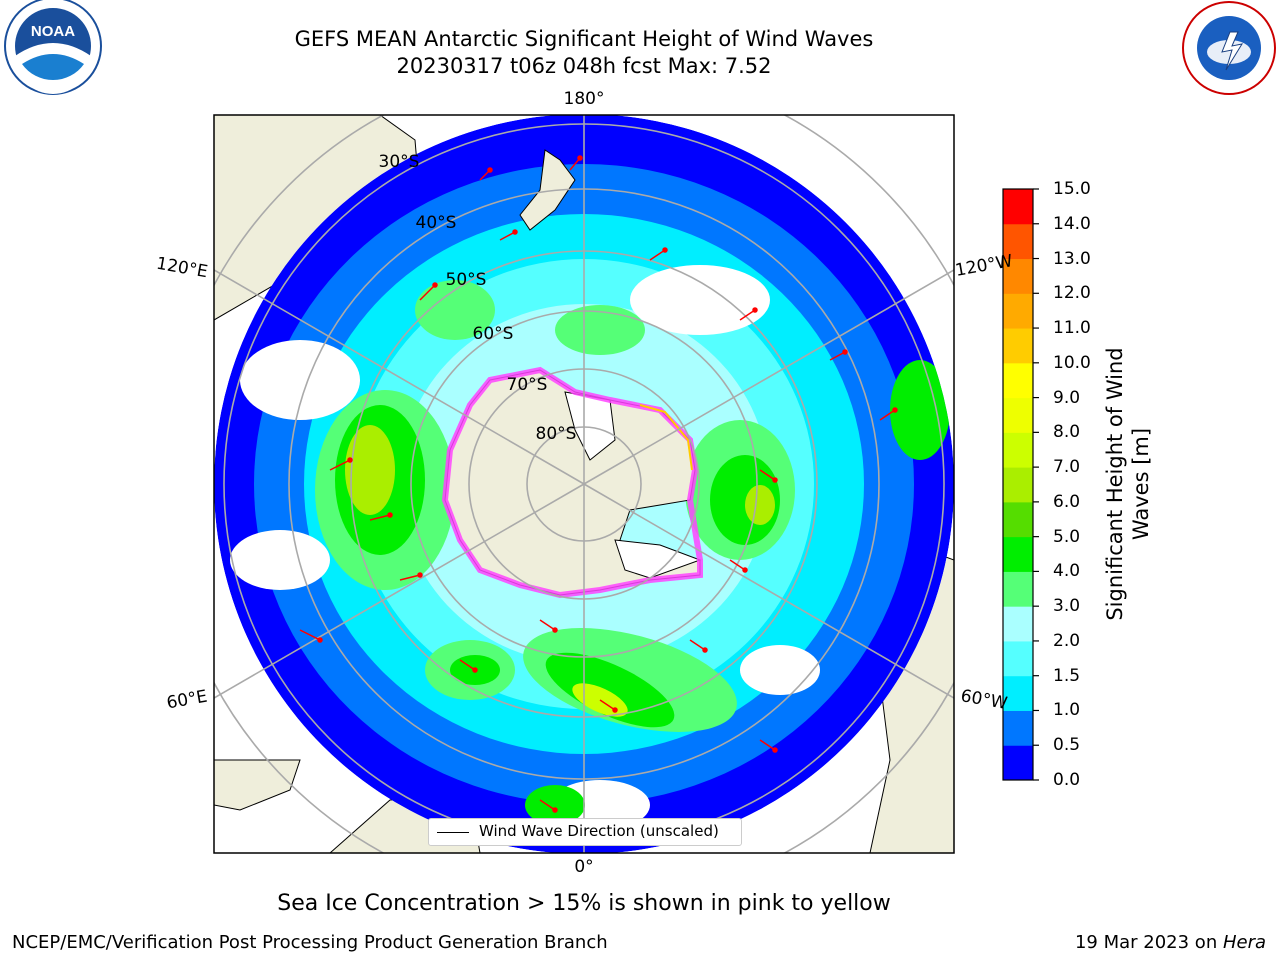 The width and height of the screenshot is (1280, 960). I want to click on colorbar-tick-label: 5.0, so click(1067, 536).